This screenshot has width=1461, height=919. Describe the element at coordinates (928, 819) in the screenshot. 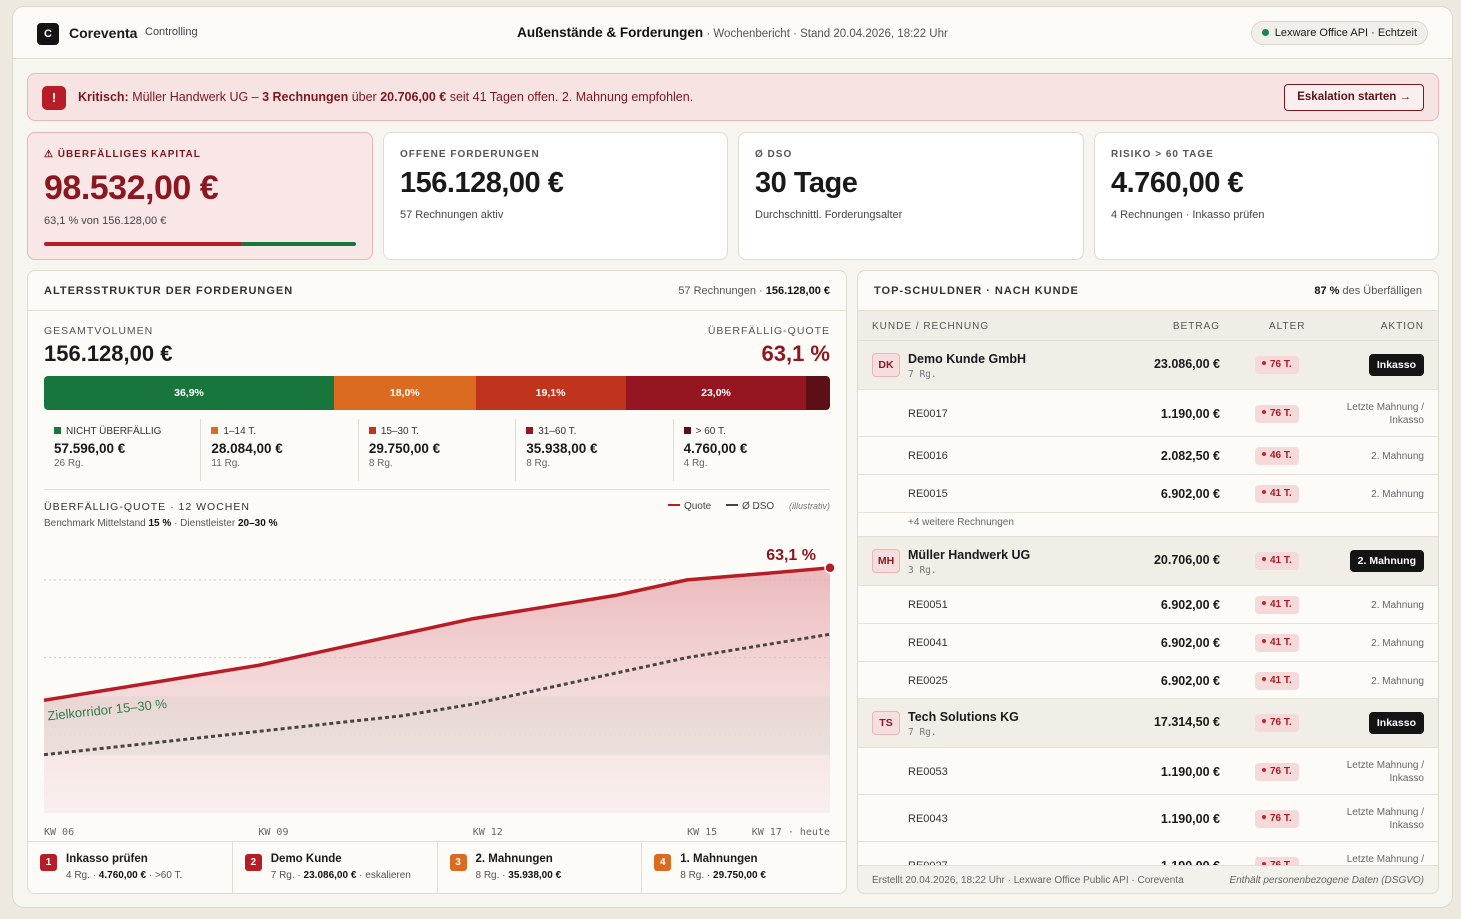

I see `invoice-id: RE0043` at that location.